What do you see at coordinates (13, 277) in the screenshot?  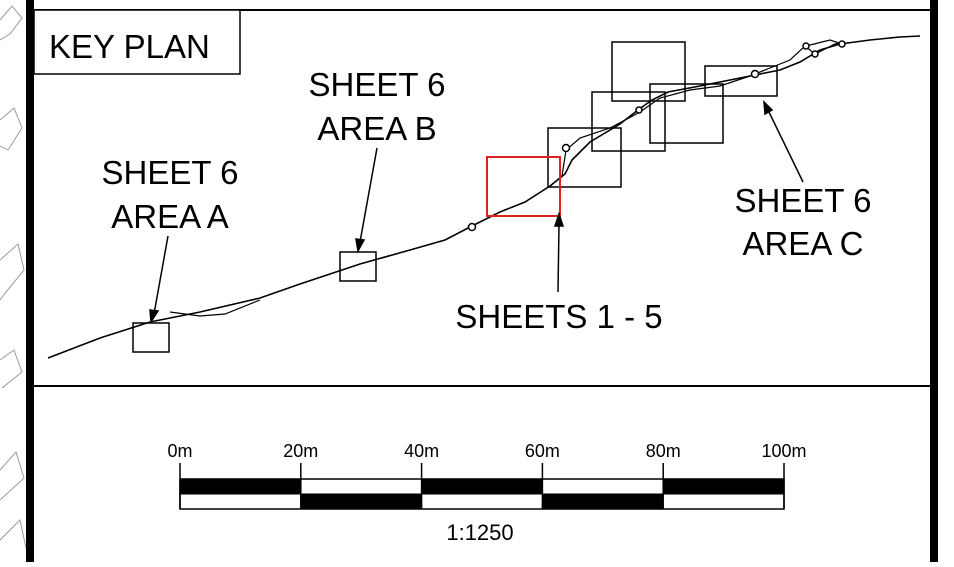 I see `margin-linework` at bounding box center [13, 277].